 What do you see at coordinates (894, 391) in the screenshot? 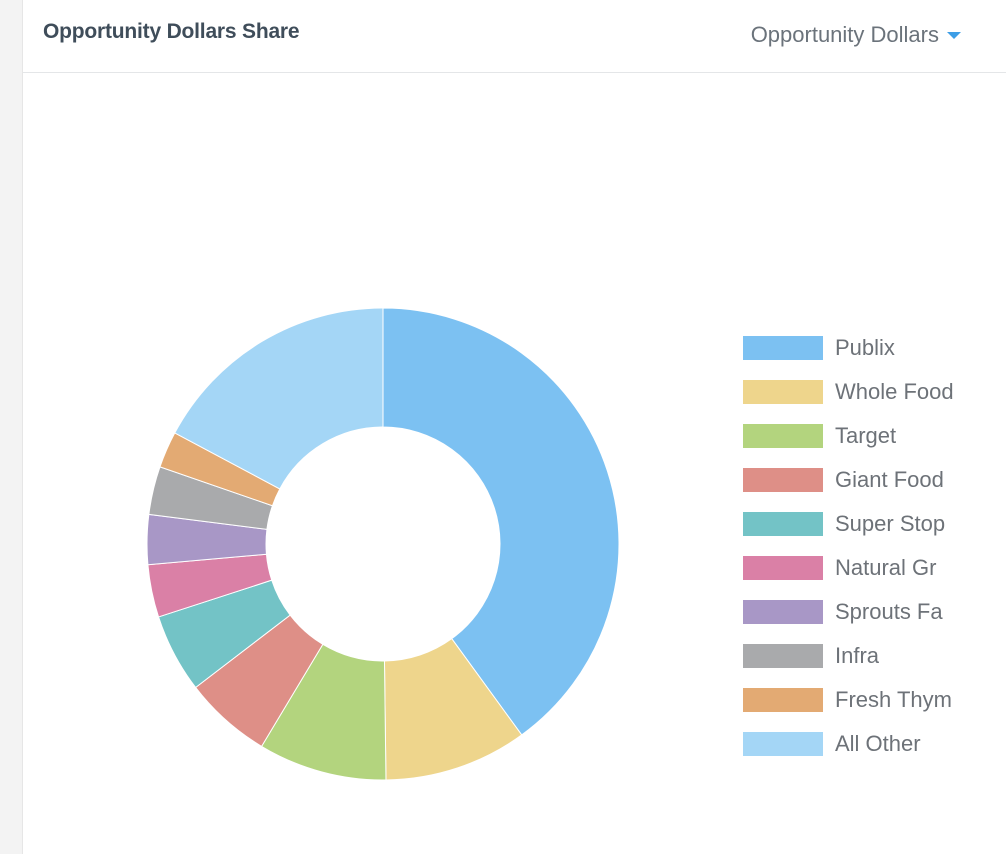
I see `legend-label: Whole Food` at bounding box center [894, 391].